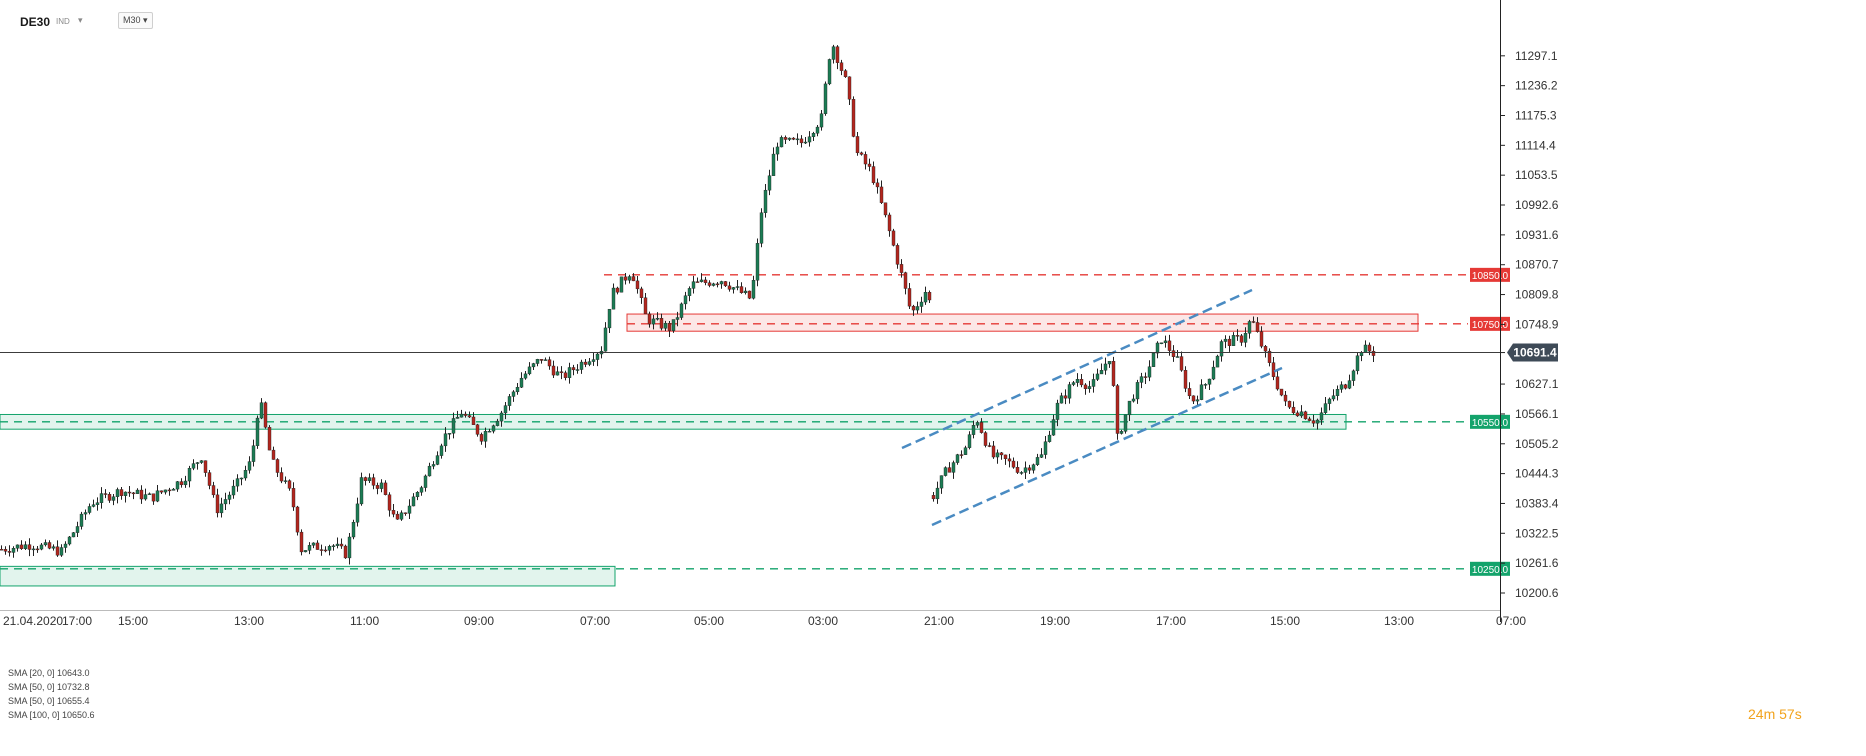 This screenshot has width=1866, height=756. What do you see at coordinates (1537, 563) in the screenshot?
I see `y-tick-label: 10261.6` at bounding box center [1537, 563].